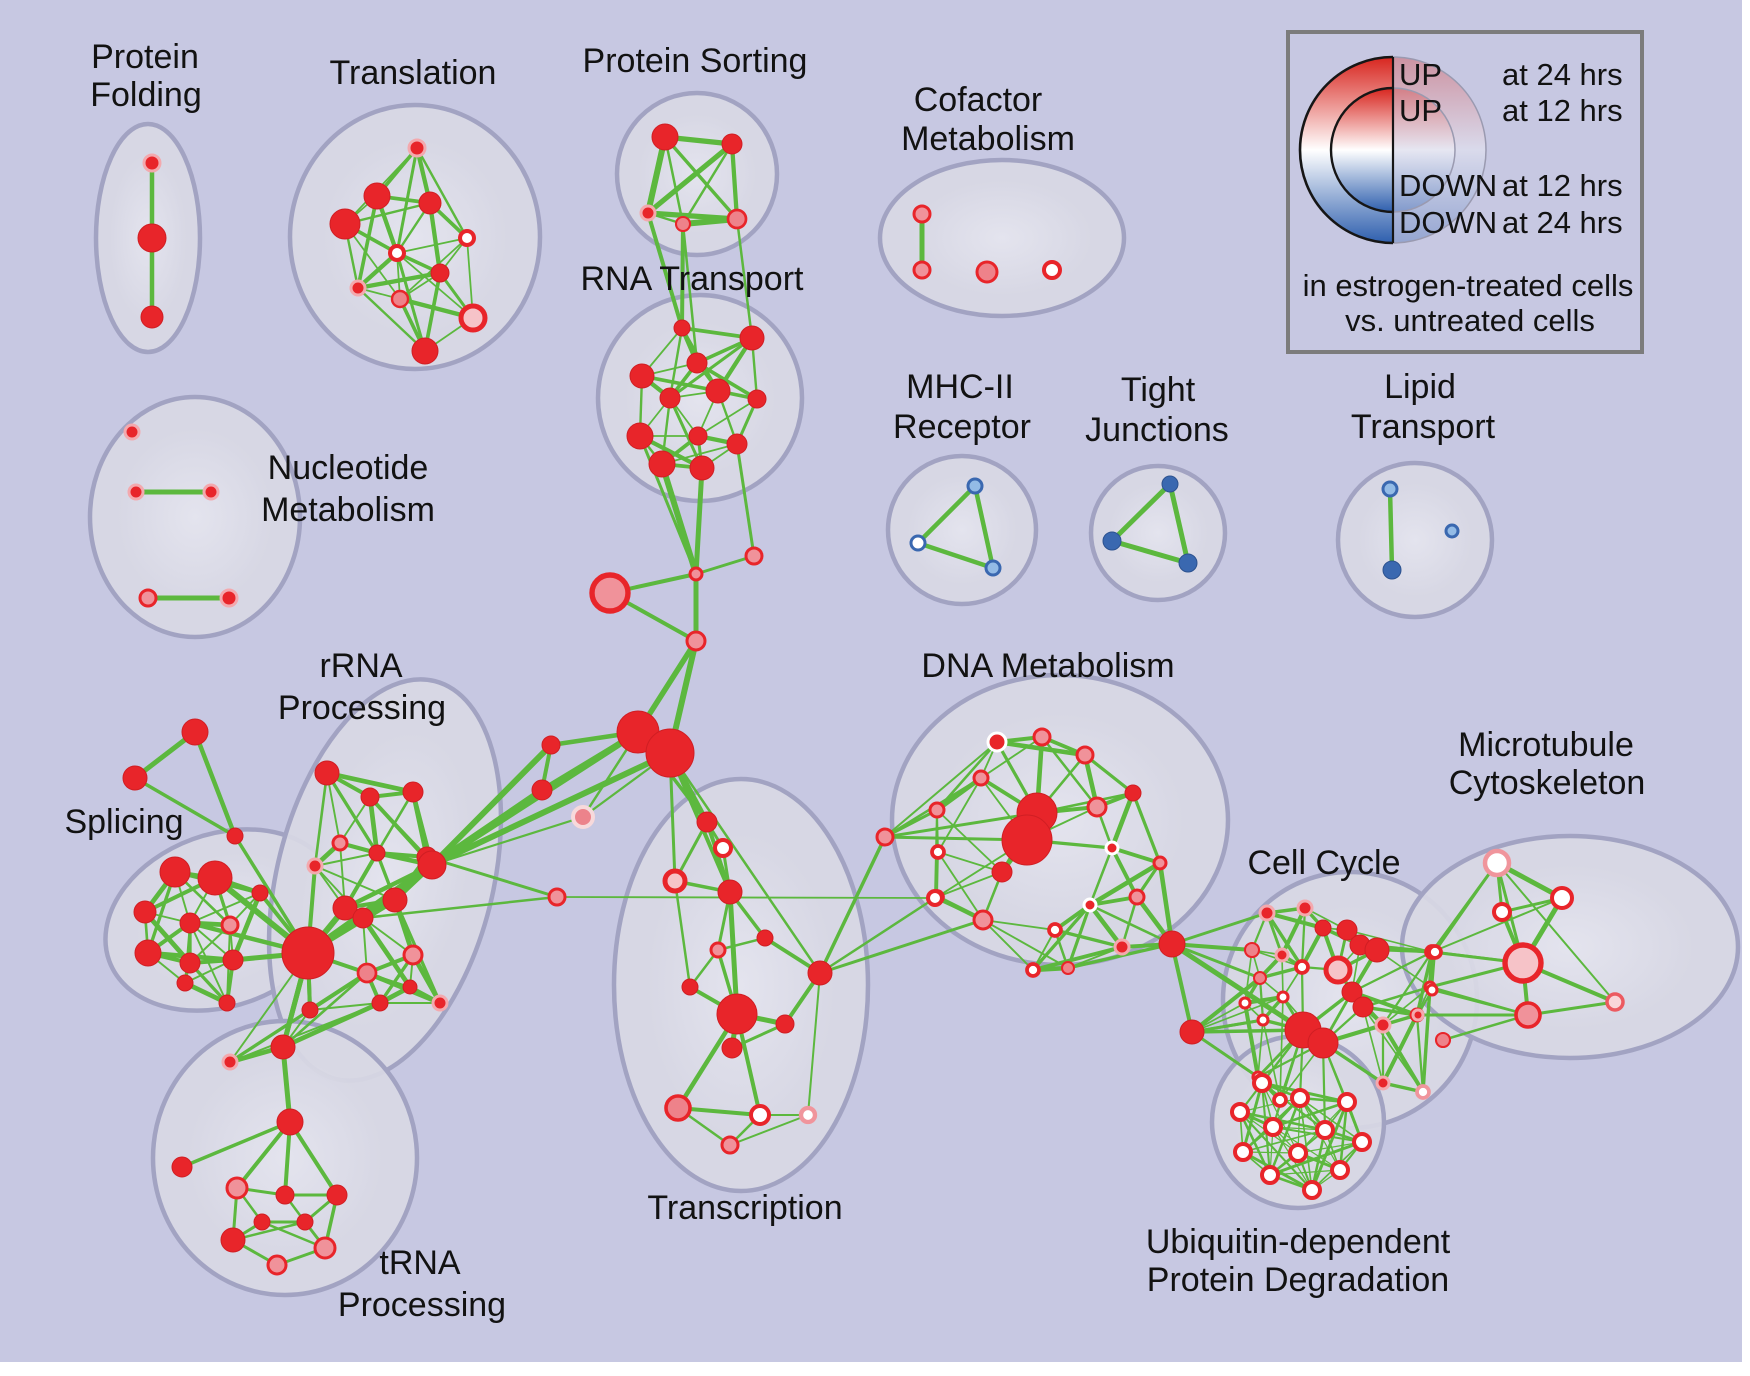  I want to click on cluster-label-tight-junctions: Tight, so click(1158, 390).